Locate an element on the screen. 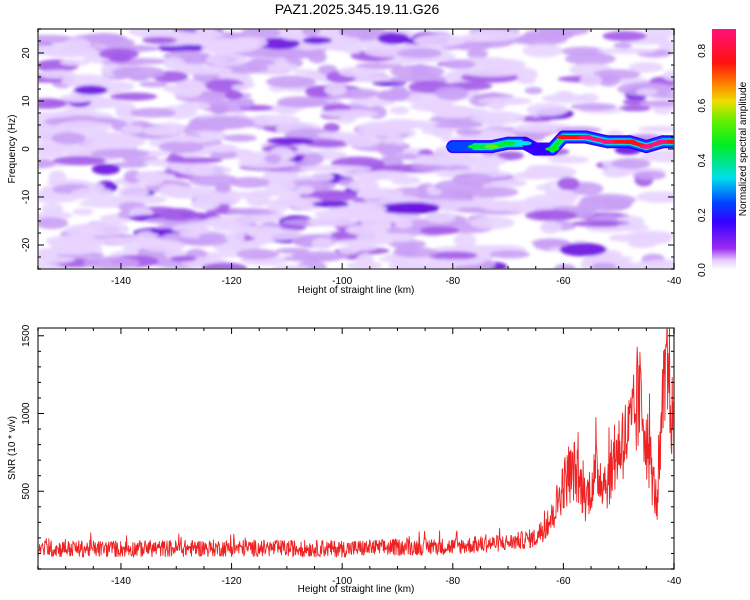 The height and width of the screenshot is (600, 750). colorbar-tick-label: 0.0 is located at coordinates (702, 270).